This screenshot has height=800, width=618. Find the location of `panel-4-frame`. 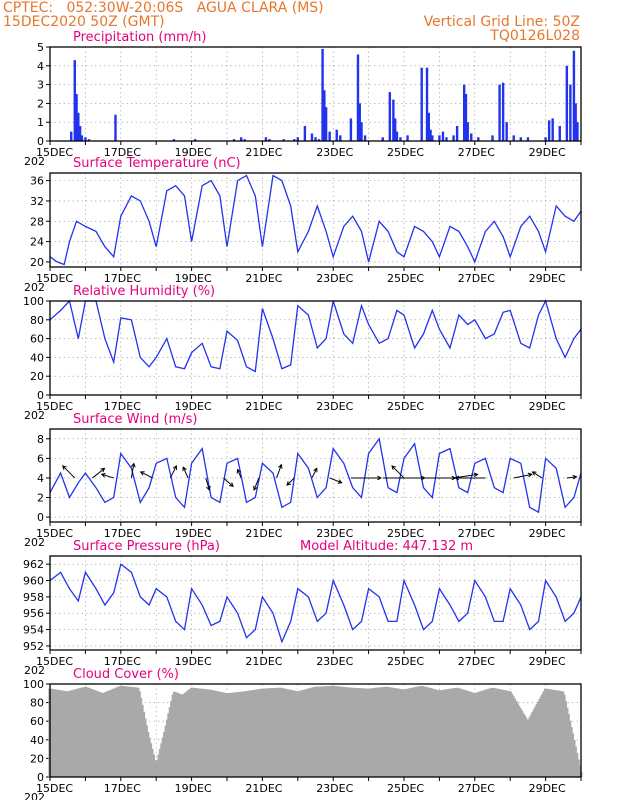

panel-4-frame is located at coordinates (315, 475).